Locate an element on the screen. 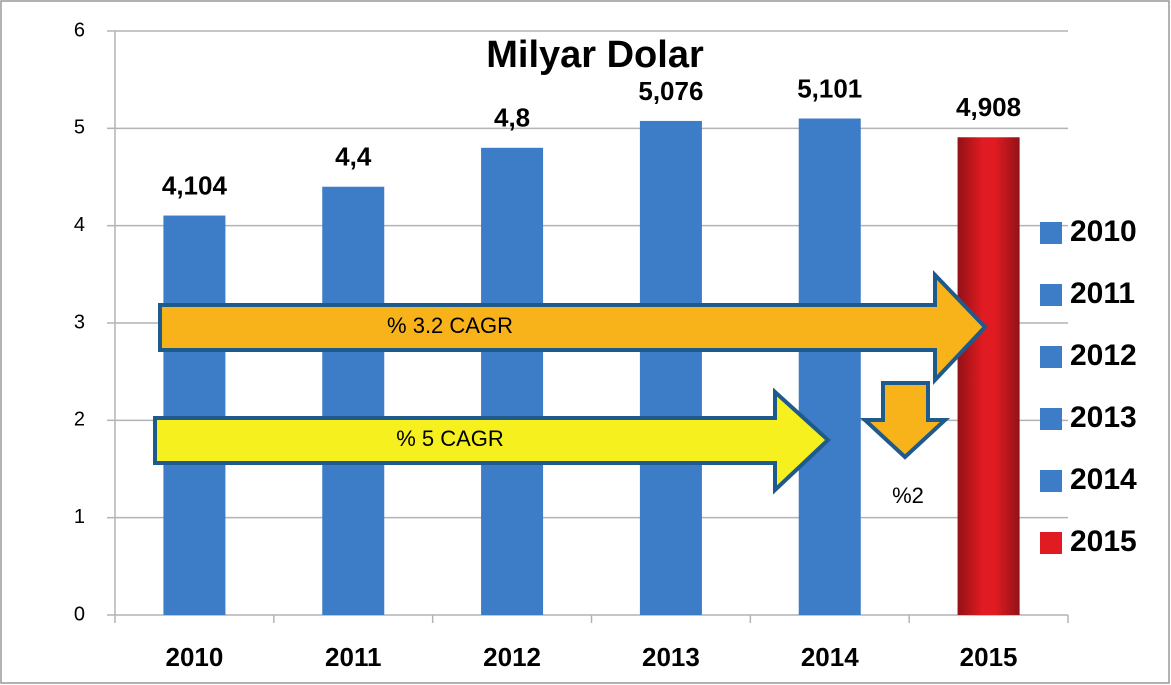 The image size is (1171, 685). x-tick-label: 2015 is located at coordinates (989, 657).